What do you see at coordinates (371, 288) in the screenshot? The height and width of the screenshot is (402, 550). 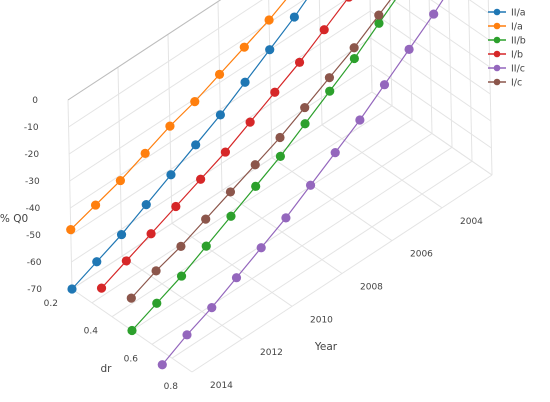 I see `y-tick-label: 2008` at bounding box center [371, 288].